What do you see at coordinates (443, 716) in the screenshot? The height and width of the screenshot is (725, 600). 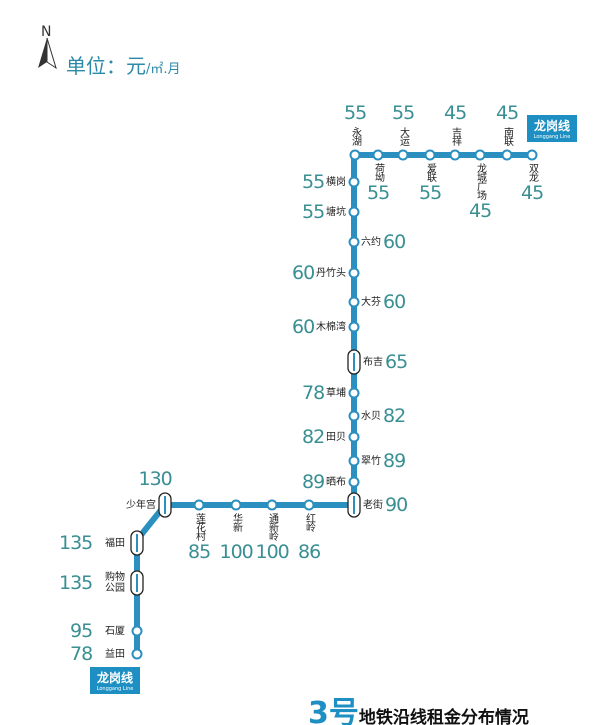 I see `title-text: 地铁沿线租金分布情况` at bounding box center [443, 716].